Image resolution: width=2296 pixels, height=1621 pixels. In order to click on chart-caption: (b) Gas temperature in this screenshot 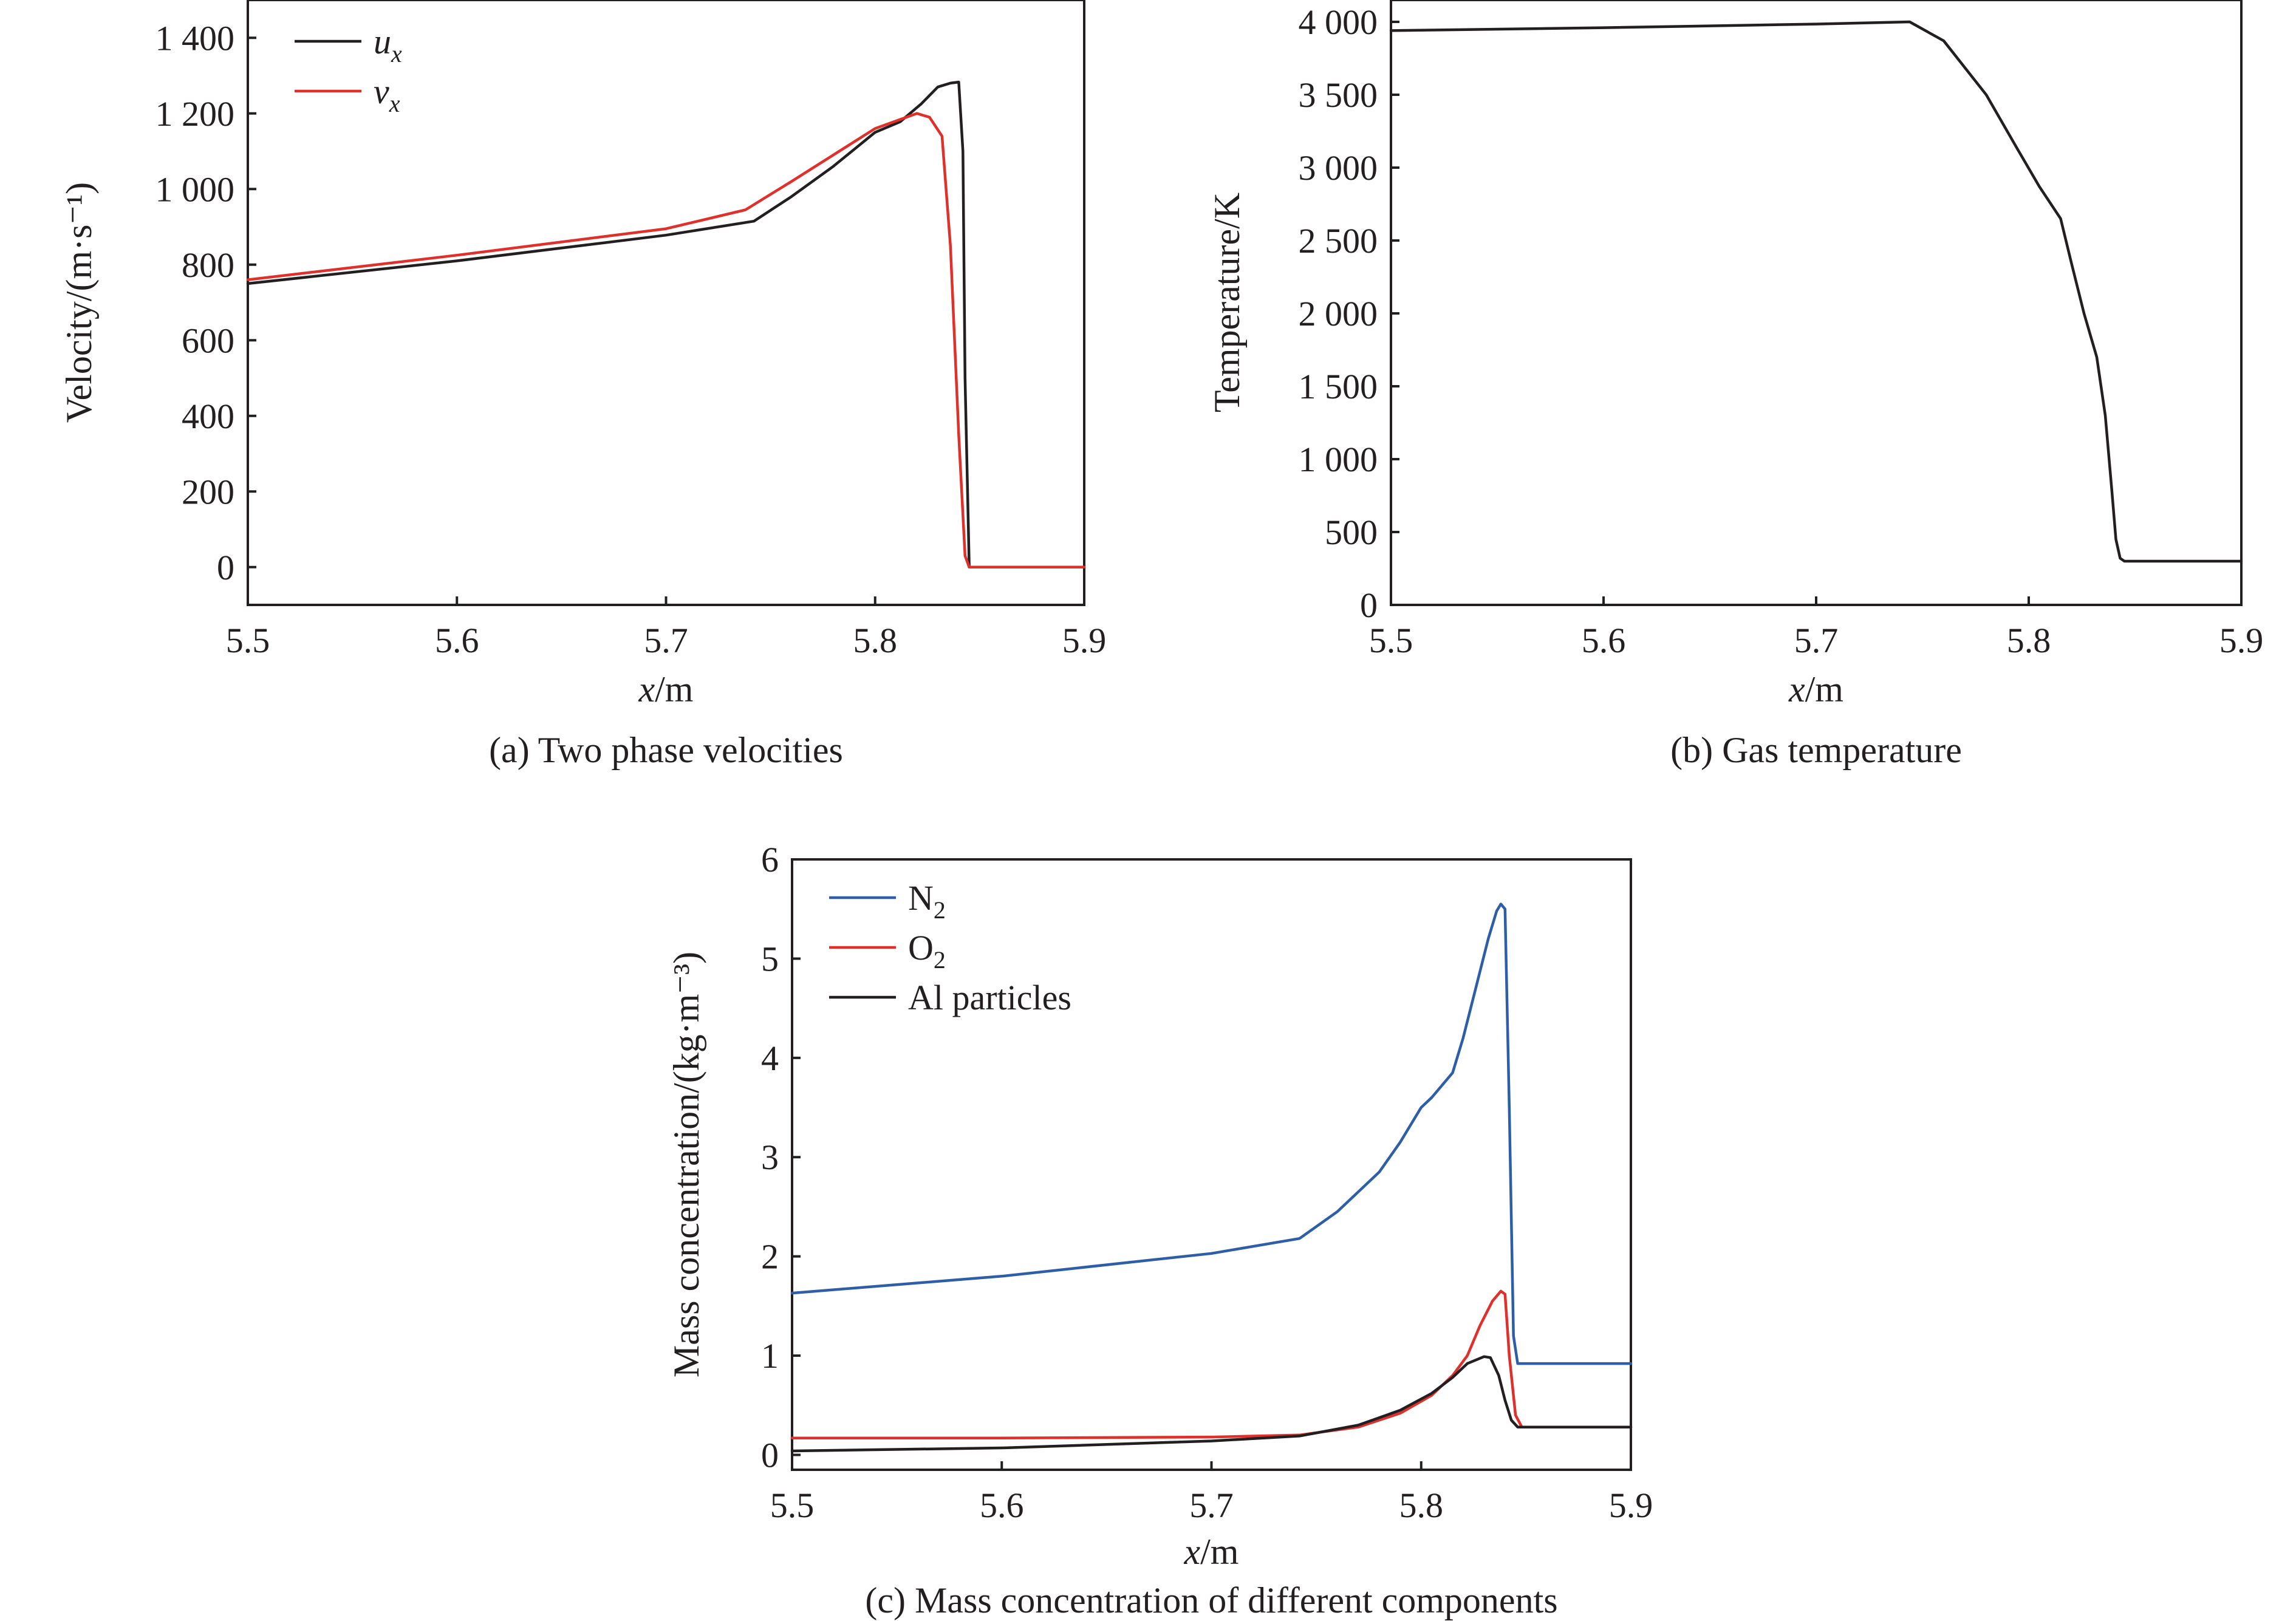, I will do `click(1816, 750)`.